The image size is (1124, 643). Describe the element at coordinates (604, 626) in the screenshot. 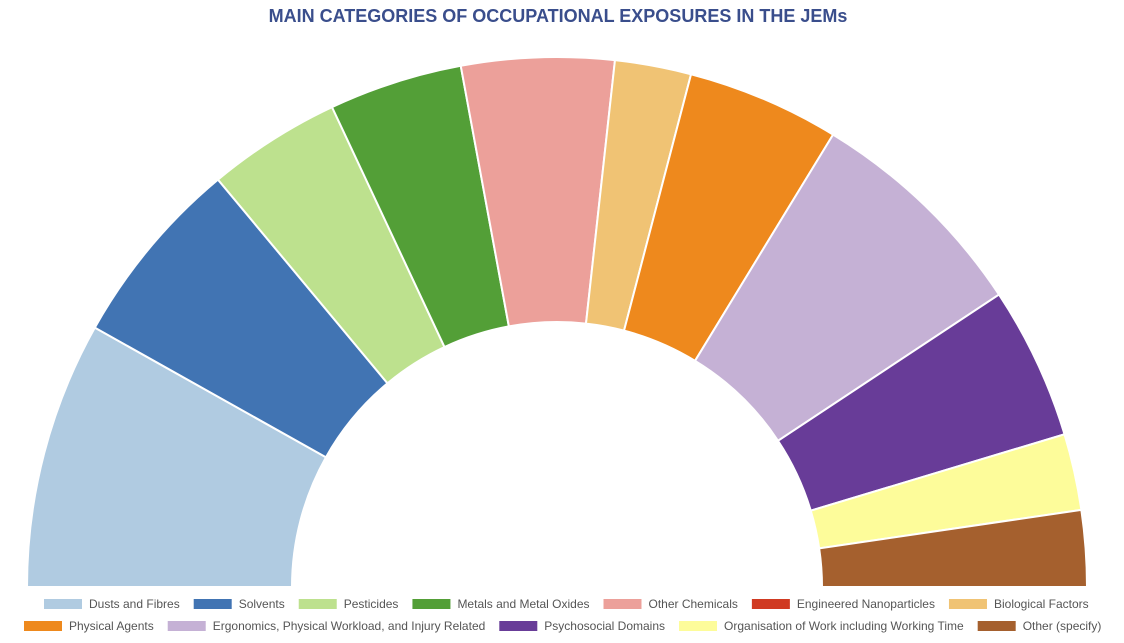

I see `legend-label: Psychosocial Domains` at that location.